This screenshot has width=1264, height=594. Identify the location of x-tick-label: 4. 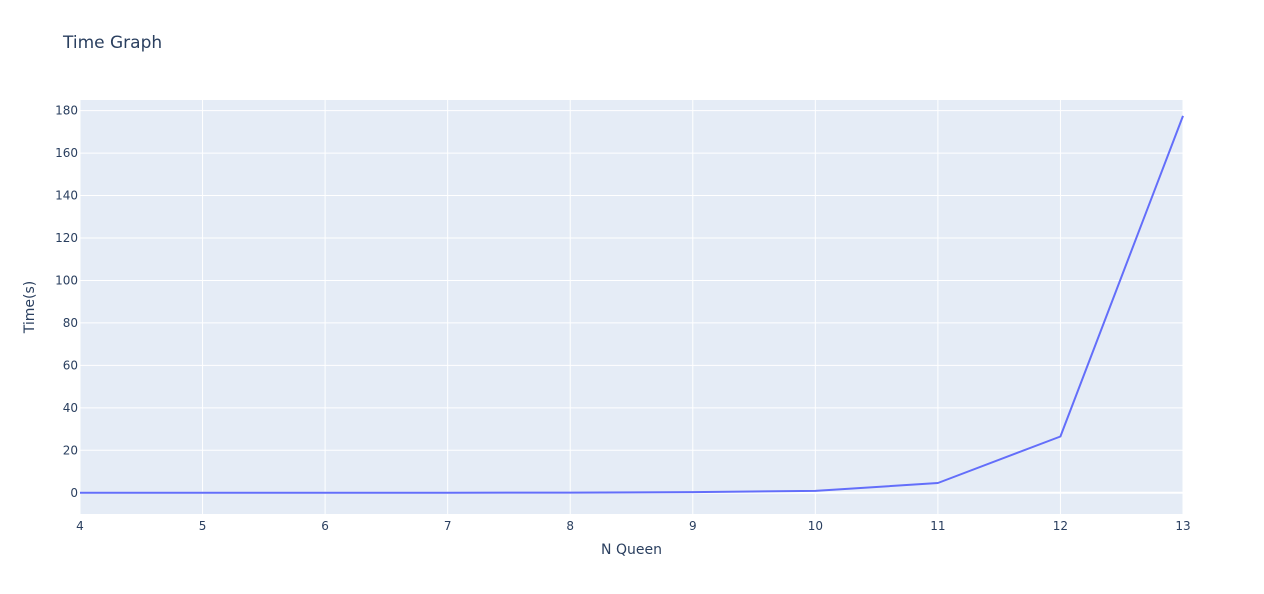
(80, 526).